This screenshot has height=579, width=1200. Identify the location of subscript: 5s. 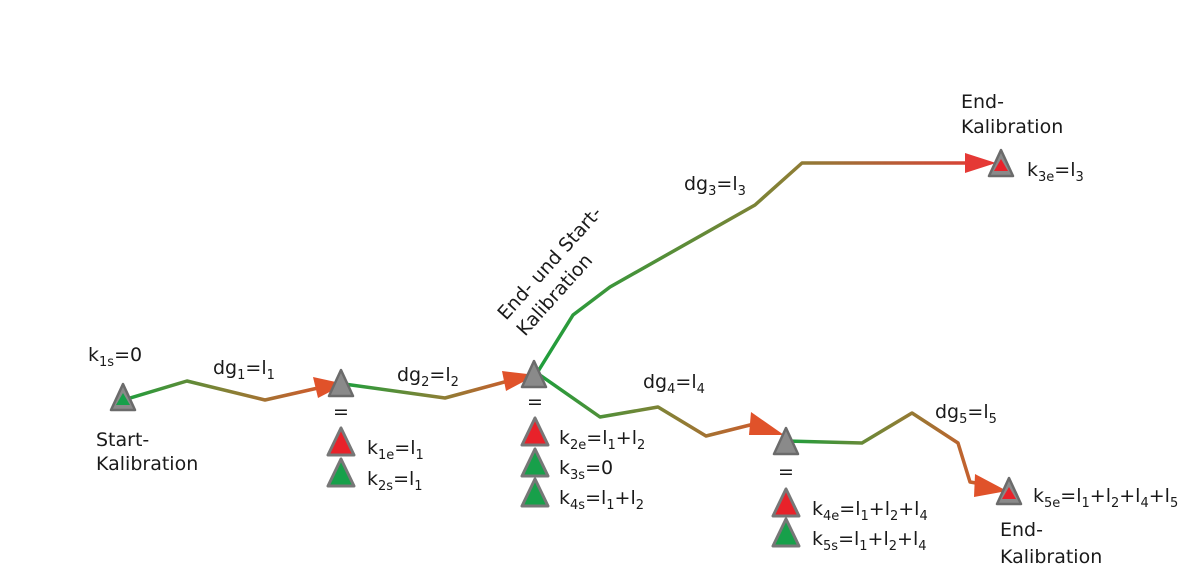
(830, 546).